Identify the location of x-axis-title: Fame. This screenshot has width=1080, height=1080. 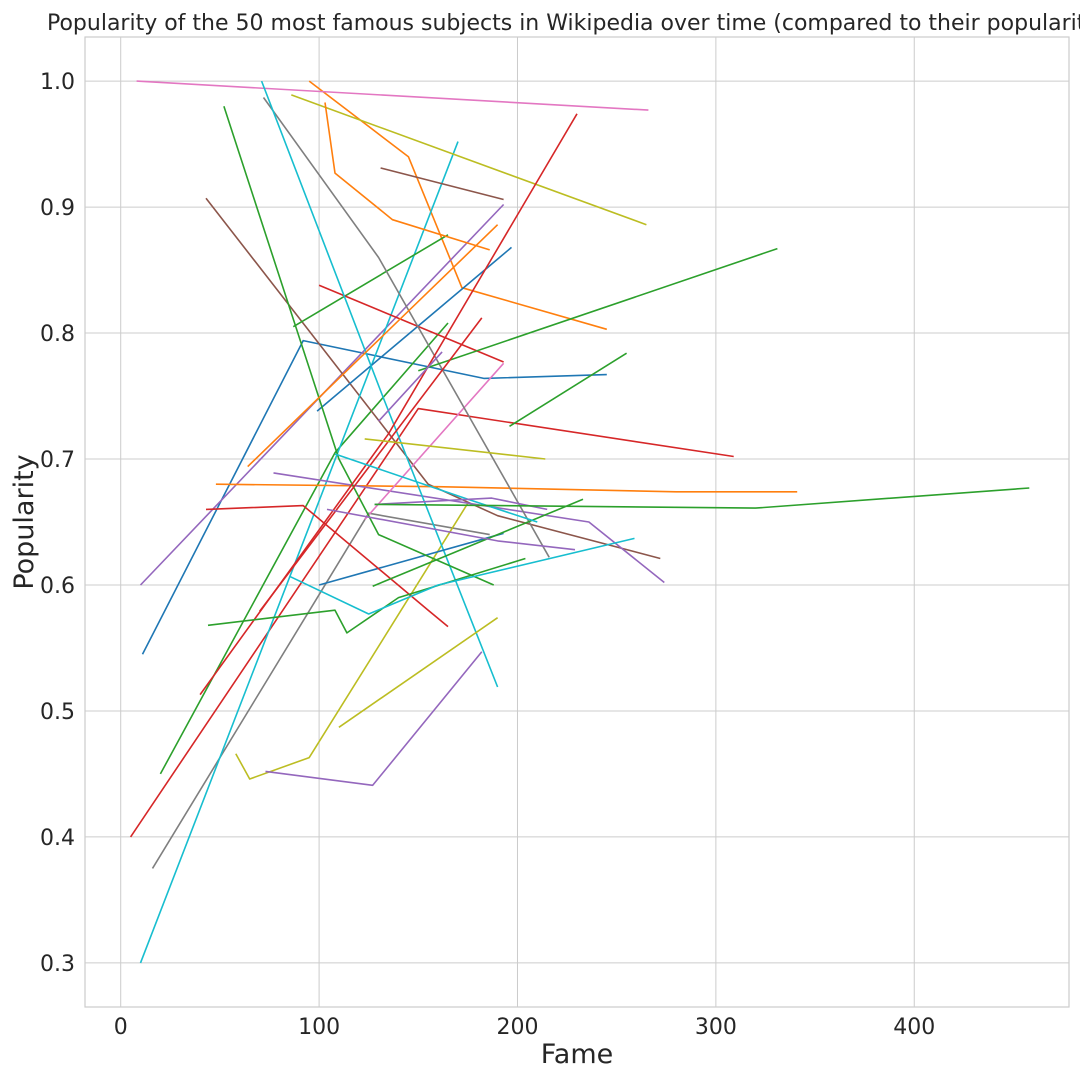
(577, 1054).